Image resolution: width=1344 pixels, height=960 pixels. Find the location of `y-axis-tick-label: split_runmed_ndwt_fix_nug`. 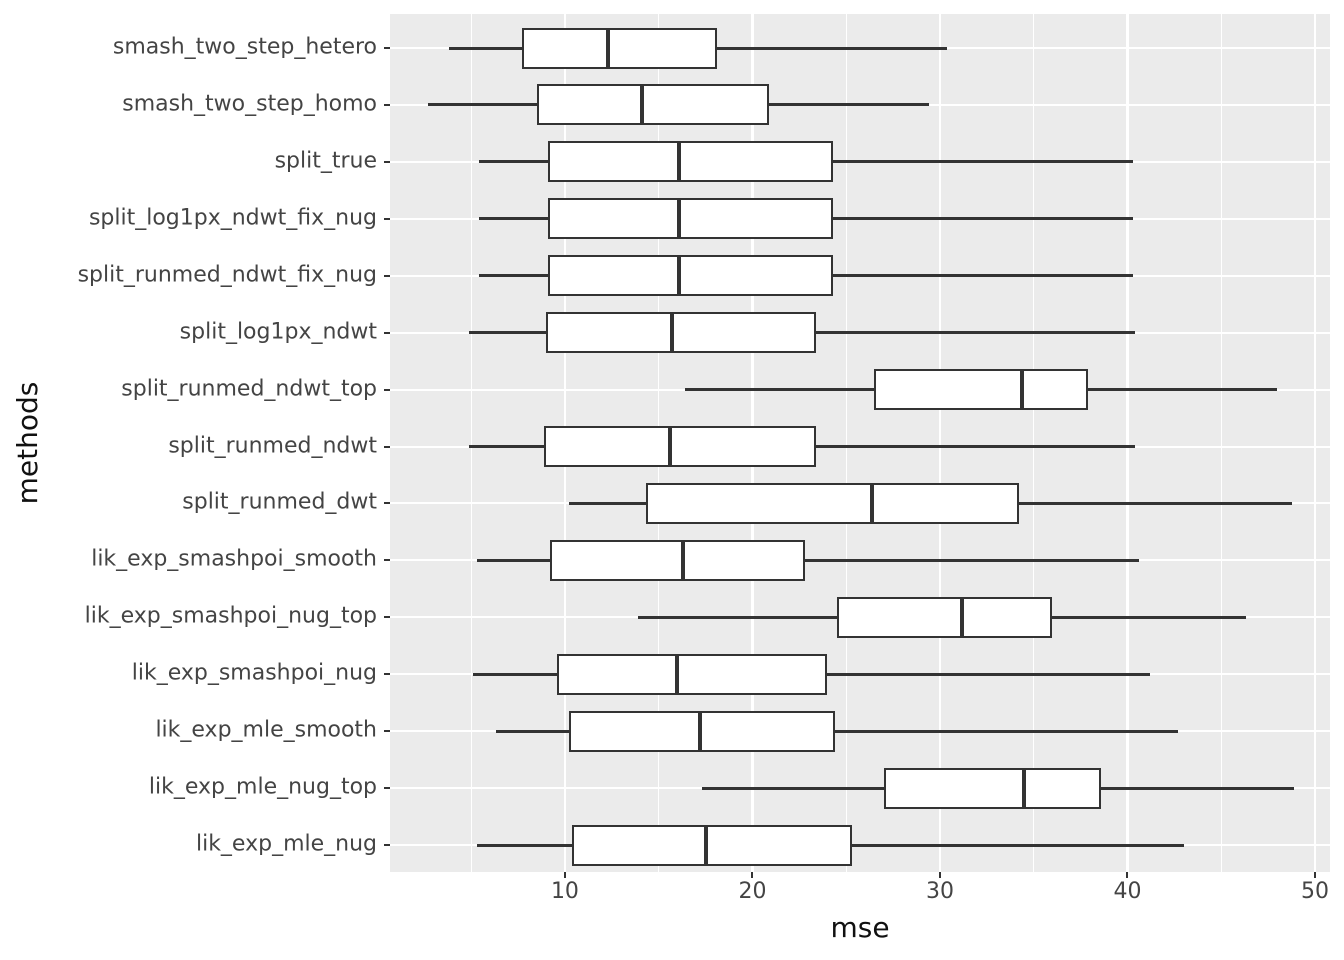

y-axis-tick-label: split_runmed_ndwt_fix_nug is located at coordinates (227, 275).